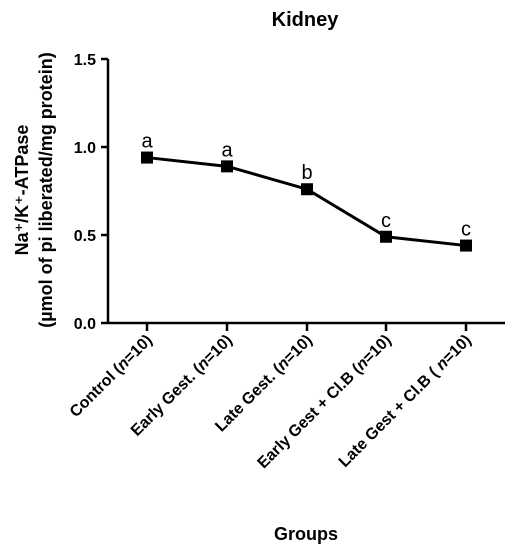 The width and height of the screenshot is (518, 550). I want to click on significance-label: b, so click(306, 173).